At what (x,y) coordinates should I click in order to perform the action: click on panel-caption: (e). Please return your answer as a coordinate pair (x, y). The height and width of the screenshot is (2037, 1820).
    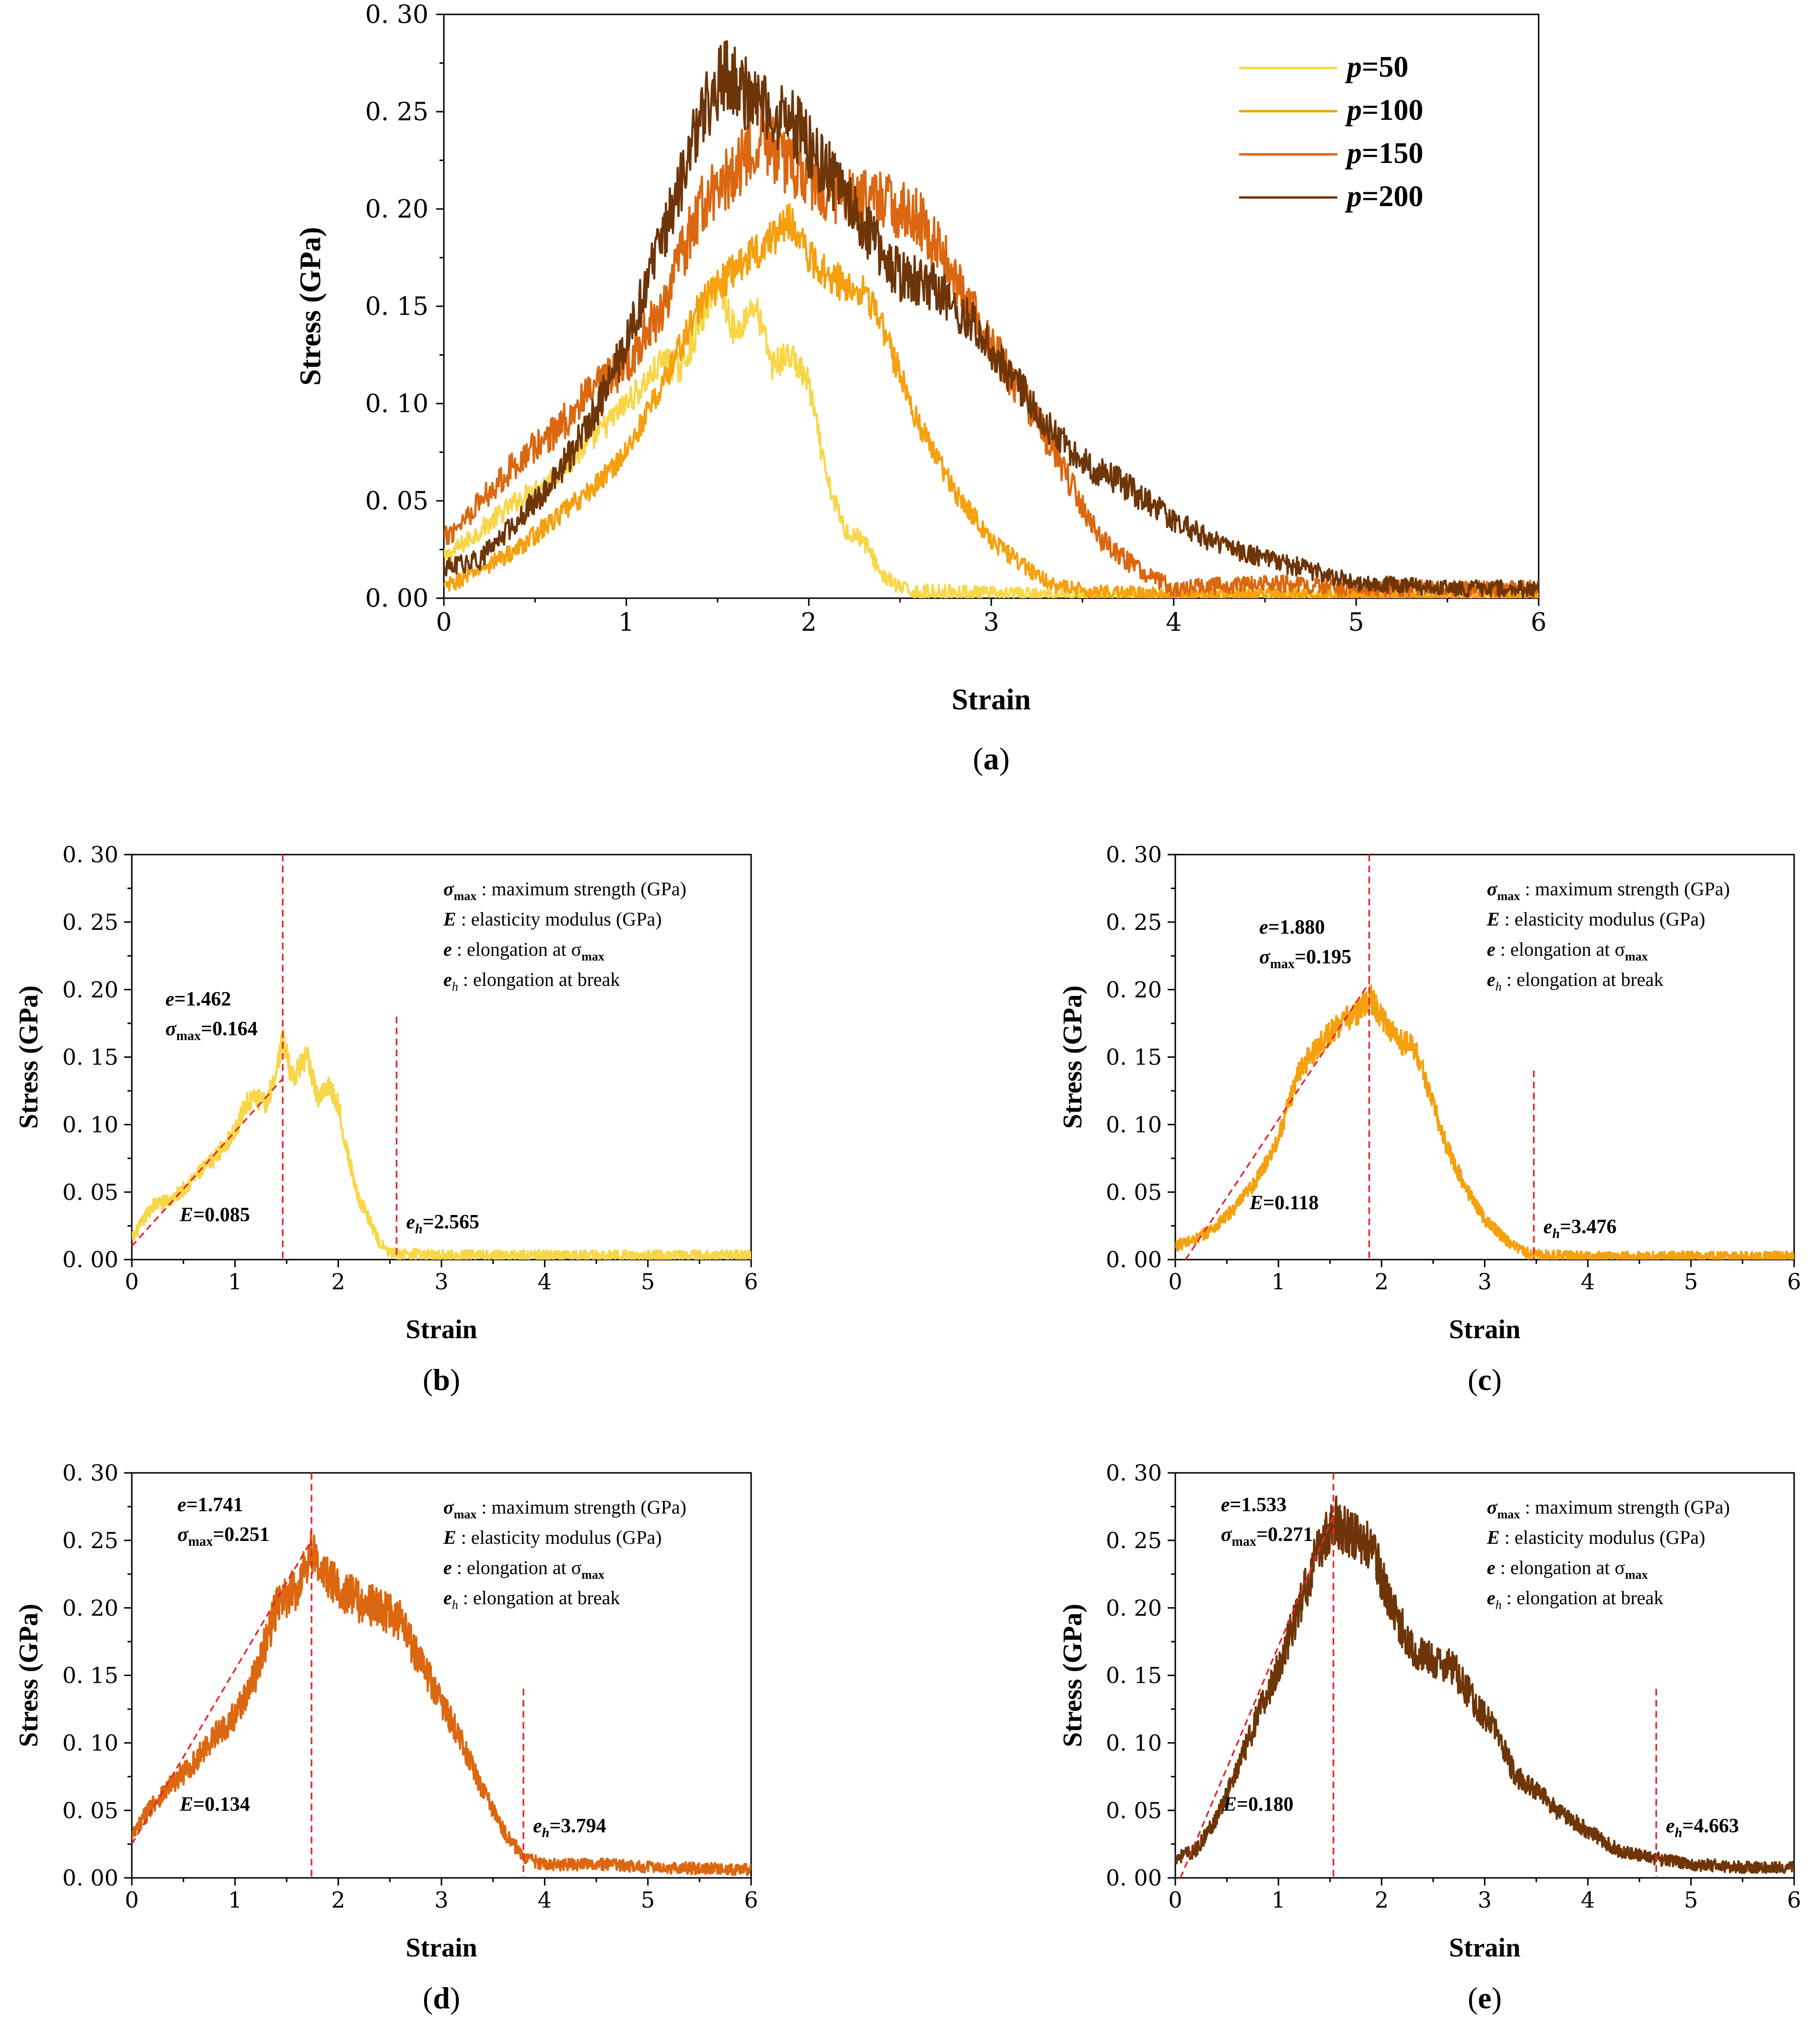
    Looking at the image, I should click on (1485, 1998).